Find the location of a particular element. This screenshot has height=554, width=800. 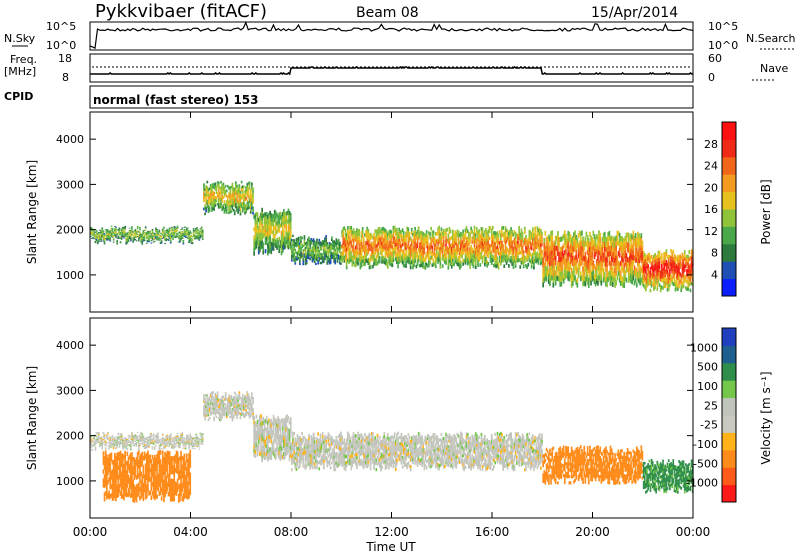

frequency-trace is located at coordinates (391, 71).